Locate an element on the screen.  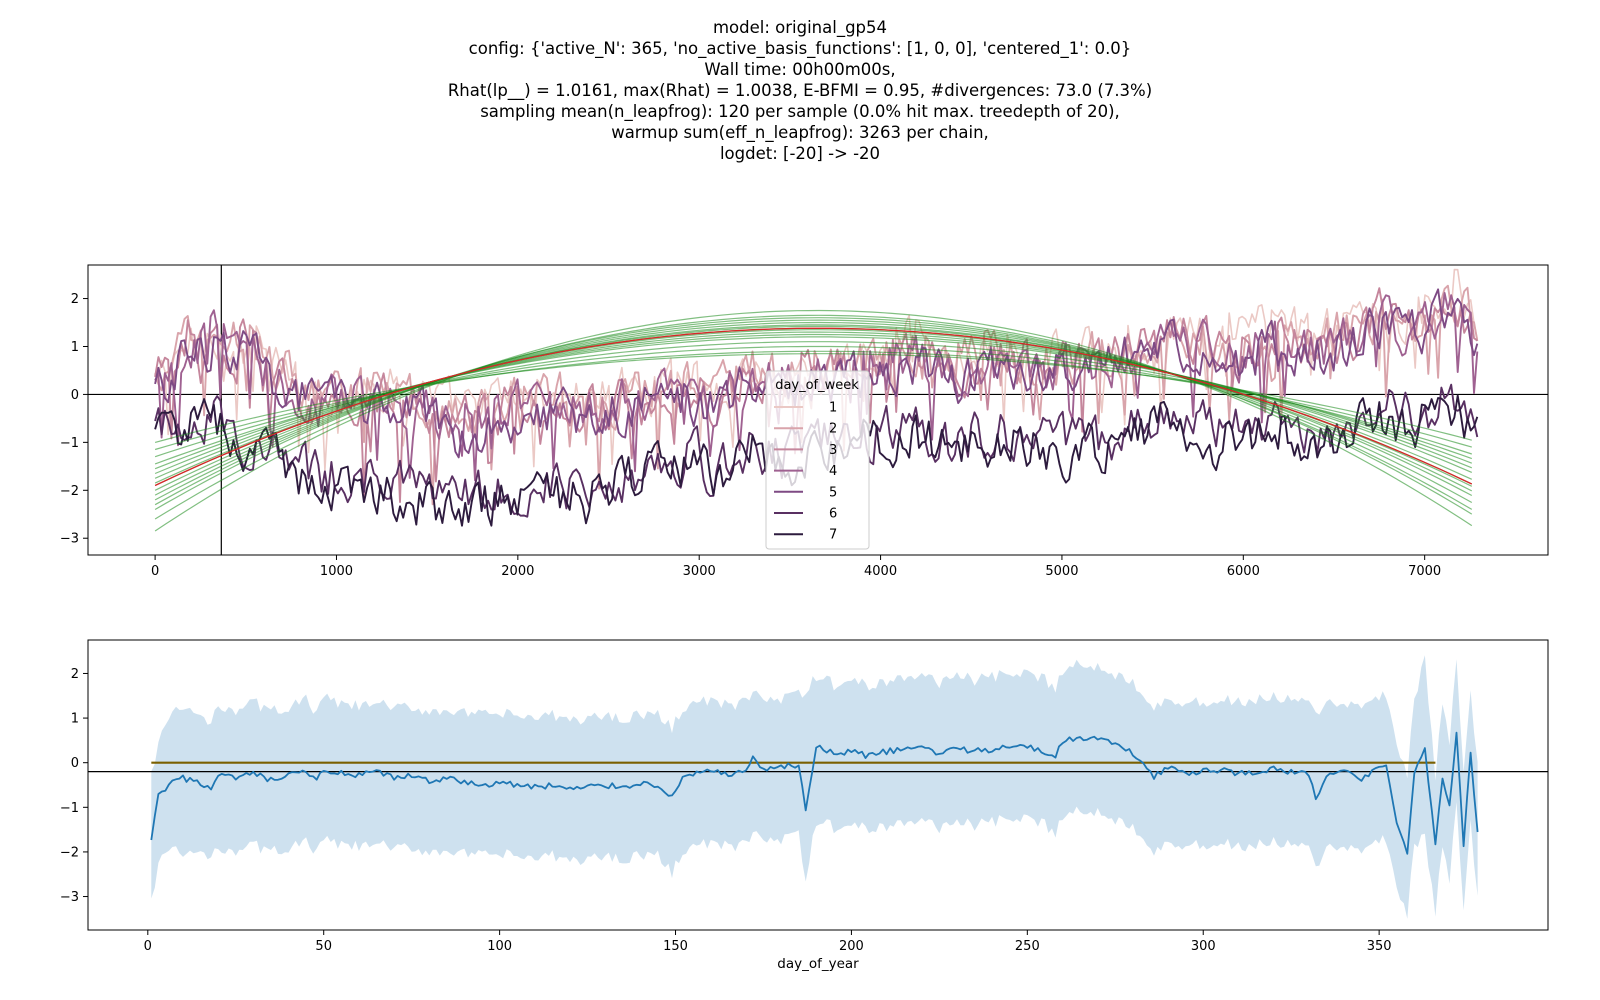
legend-label-day-1: 1 is located at coordinates (833, 408).